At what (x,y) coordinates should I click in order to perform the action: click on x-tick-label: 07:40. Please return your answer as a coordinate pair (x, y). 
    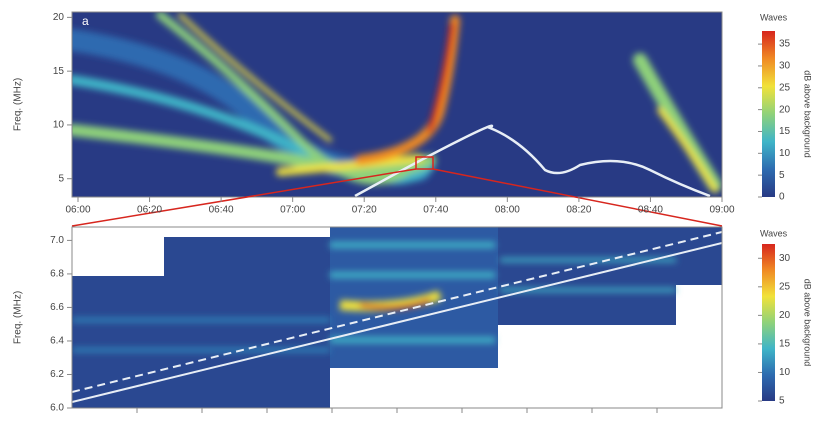
    Looking at the image, I should click on (435, 210).